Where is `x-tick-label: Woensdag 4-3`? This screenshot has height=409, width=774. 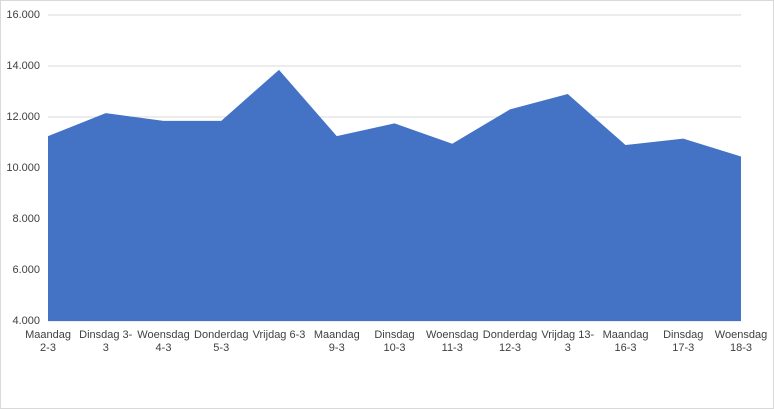 x-tick-label: Woensdag 4-3 is located at coordinates (163, 341).